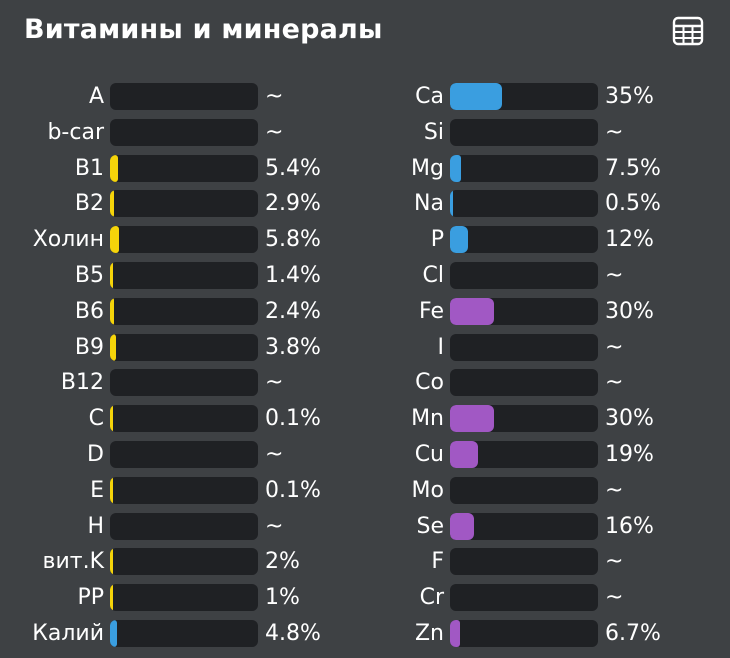 This screenshot has width=730, height=658. What do you see at coordinates (429, 383) in the screenshot?
I see `nutrient-label: Co` at bounding box center [429, 383].